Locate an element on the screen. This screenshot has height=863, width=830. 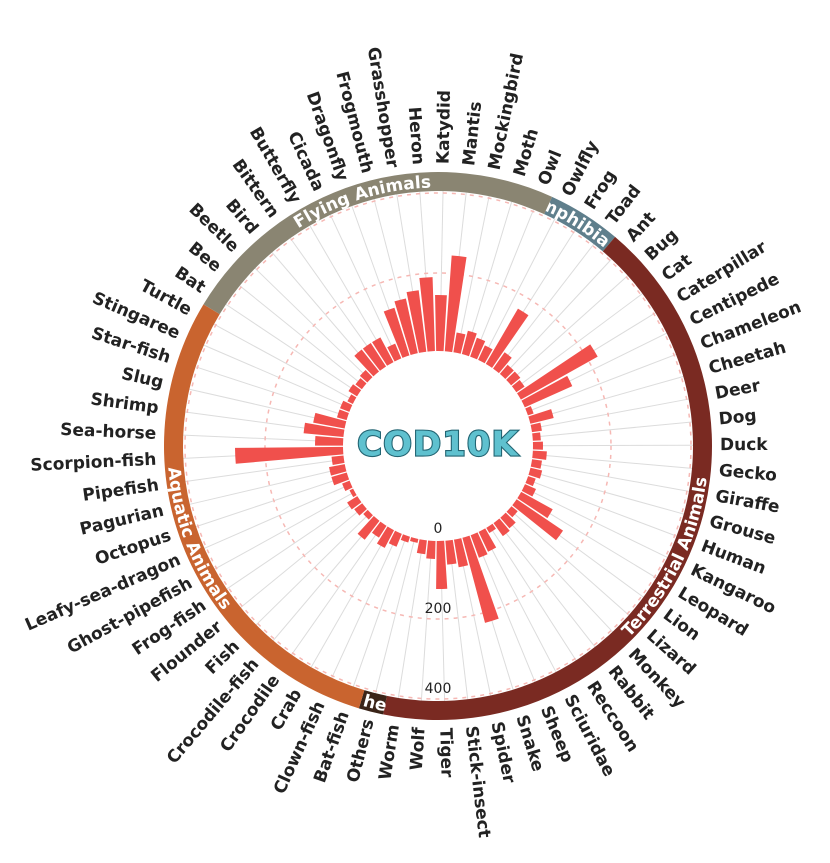
bar-scorpion-fish is located at coordinates (289, 455).